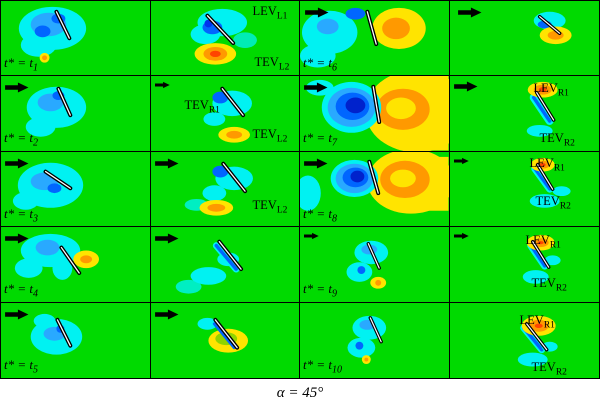 The image size is (600, 407). I want to click on panel-r5c4: LEVR1 TEVR2, so click(524, 340).